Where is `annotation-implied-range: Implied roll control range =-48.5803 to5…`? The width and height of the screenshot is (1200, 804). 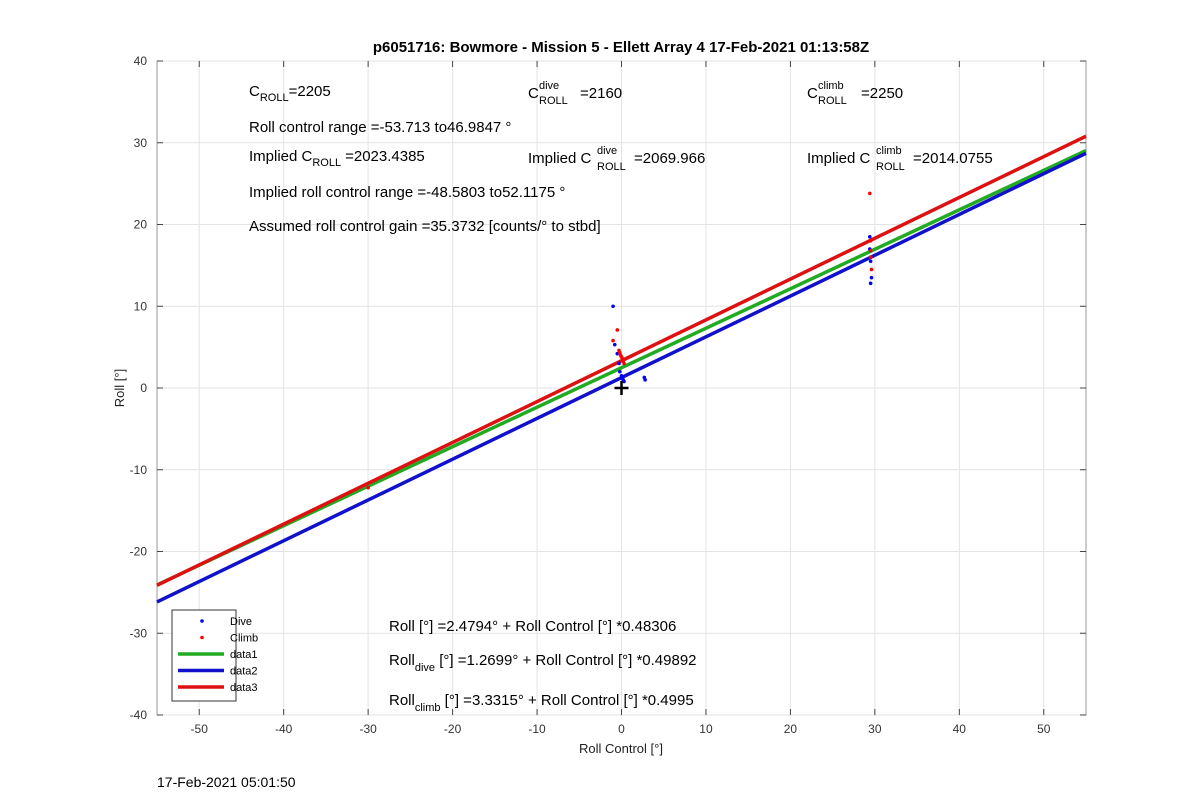
annotation-implied-range: Implied roll control range =-48.5803 to5… is located at coordinates (407, 192).